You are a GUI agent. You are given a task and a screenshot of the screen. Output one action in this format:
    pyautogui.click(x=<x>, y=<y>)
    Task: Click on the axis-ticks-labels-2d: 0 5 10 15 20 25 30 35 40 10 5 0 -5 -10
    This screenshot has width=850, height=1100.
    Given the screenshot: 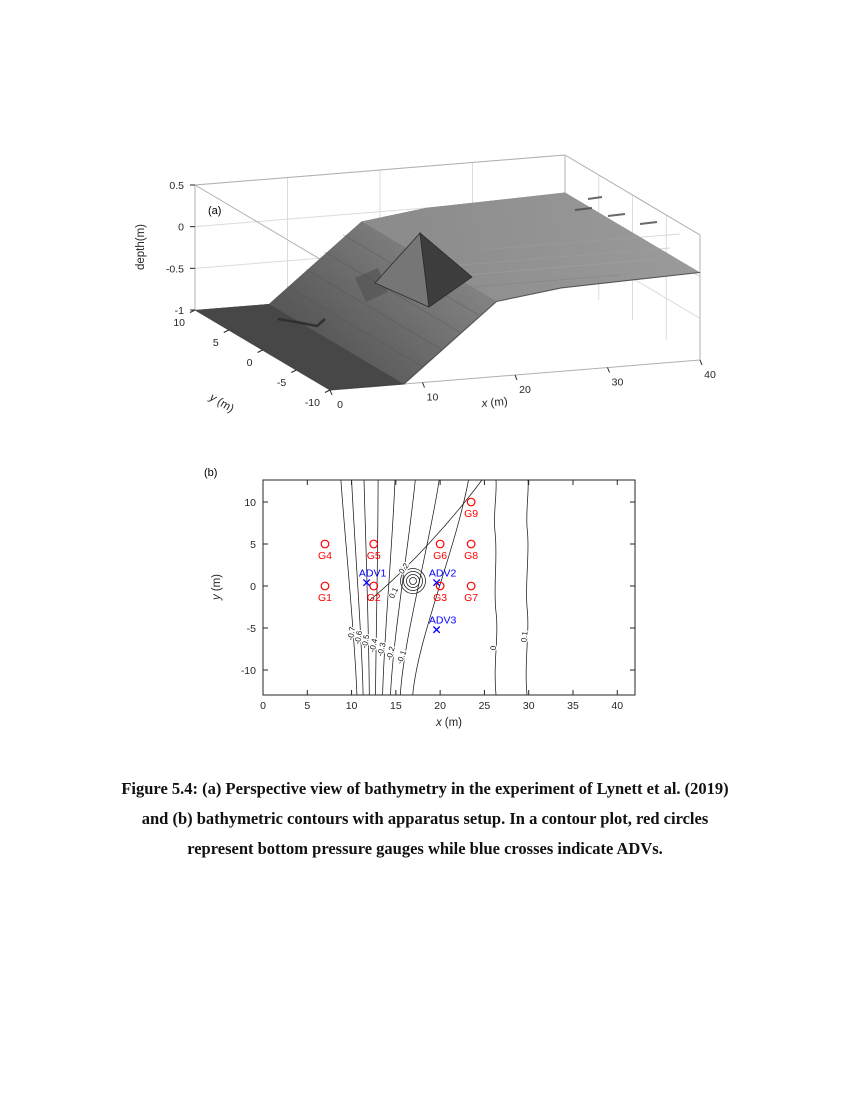 What is the action you would take?
    pyautogui.click(x=438, y=596)
    